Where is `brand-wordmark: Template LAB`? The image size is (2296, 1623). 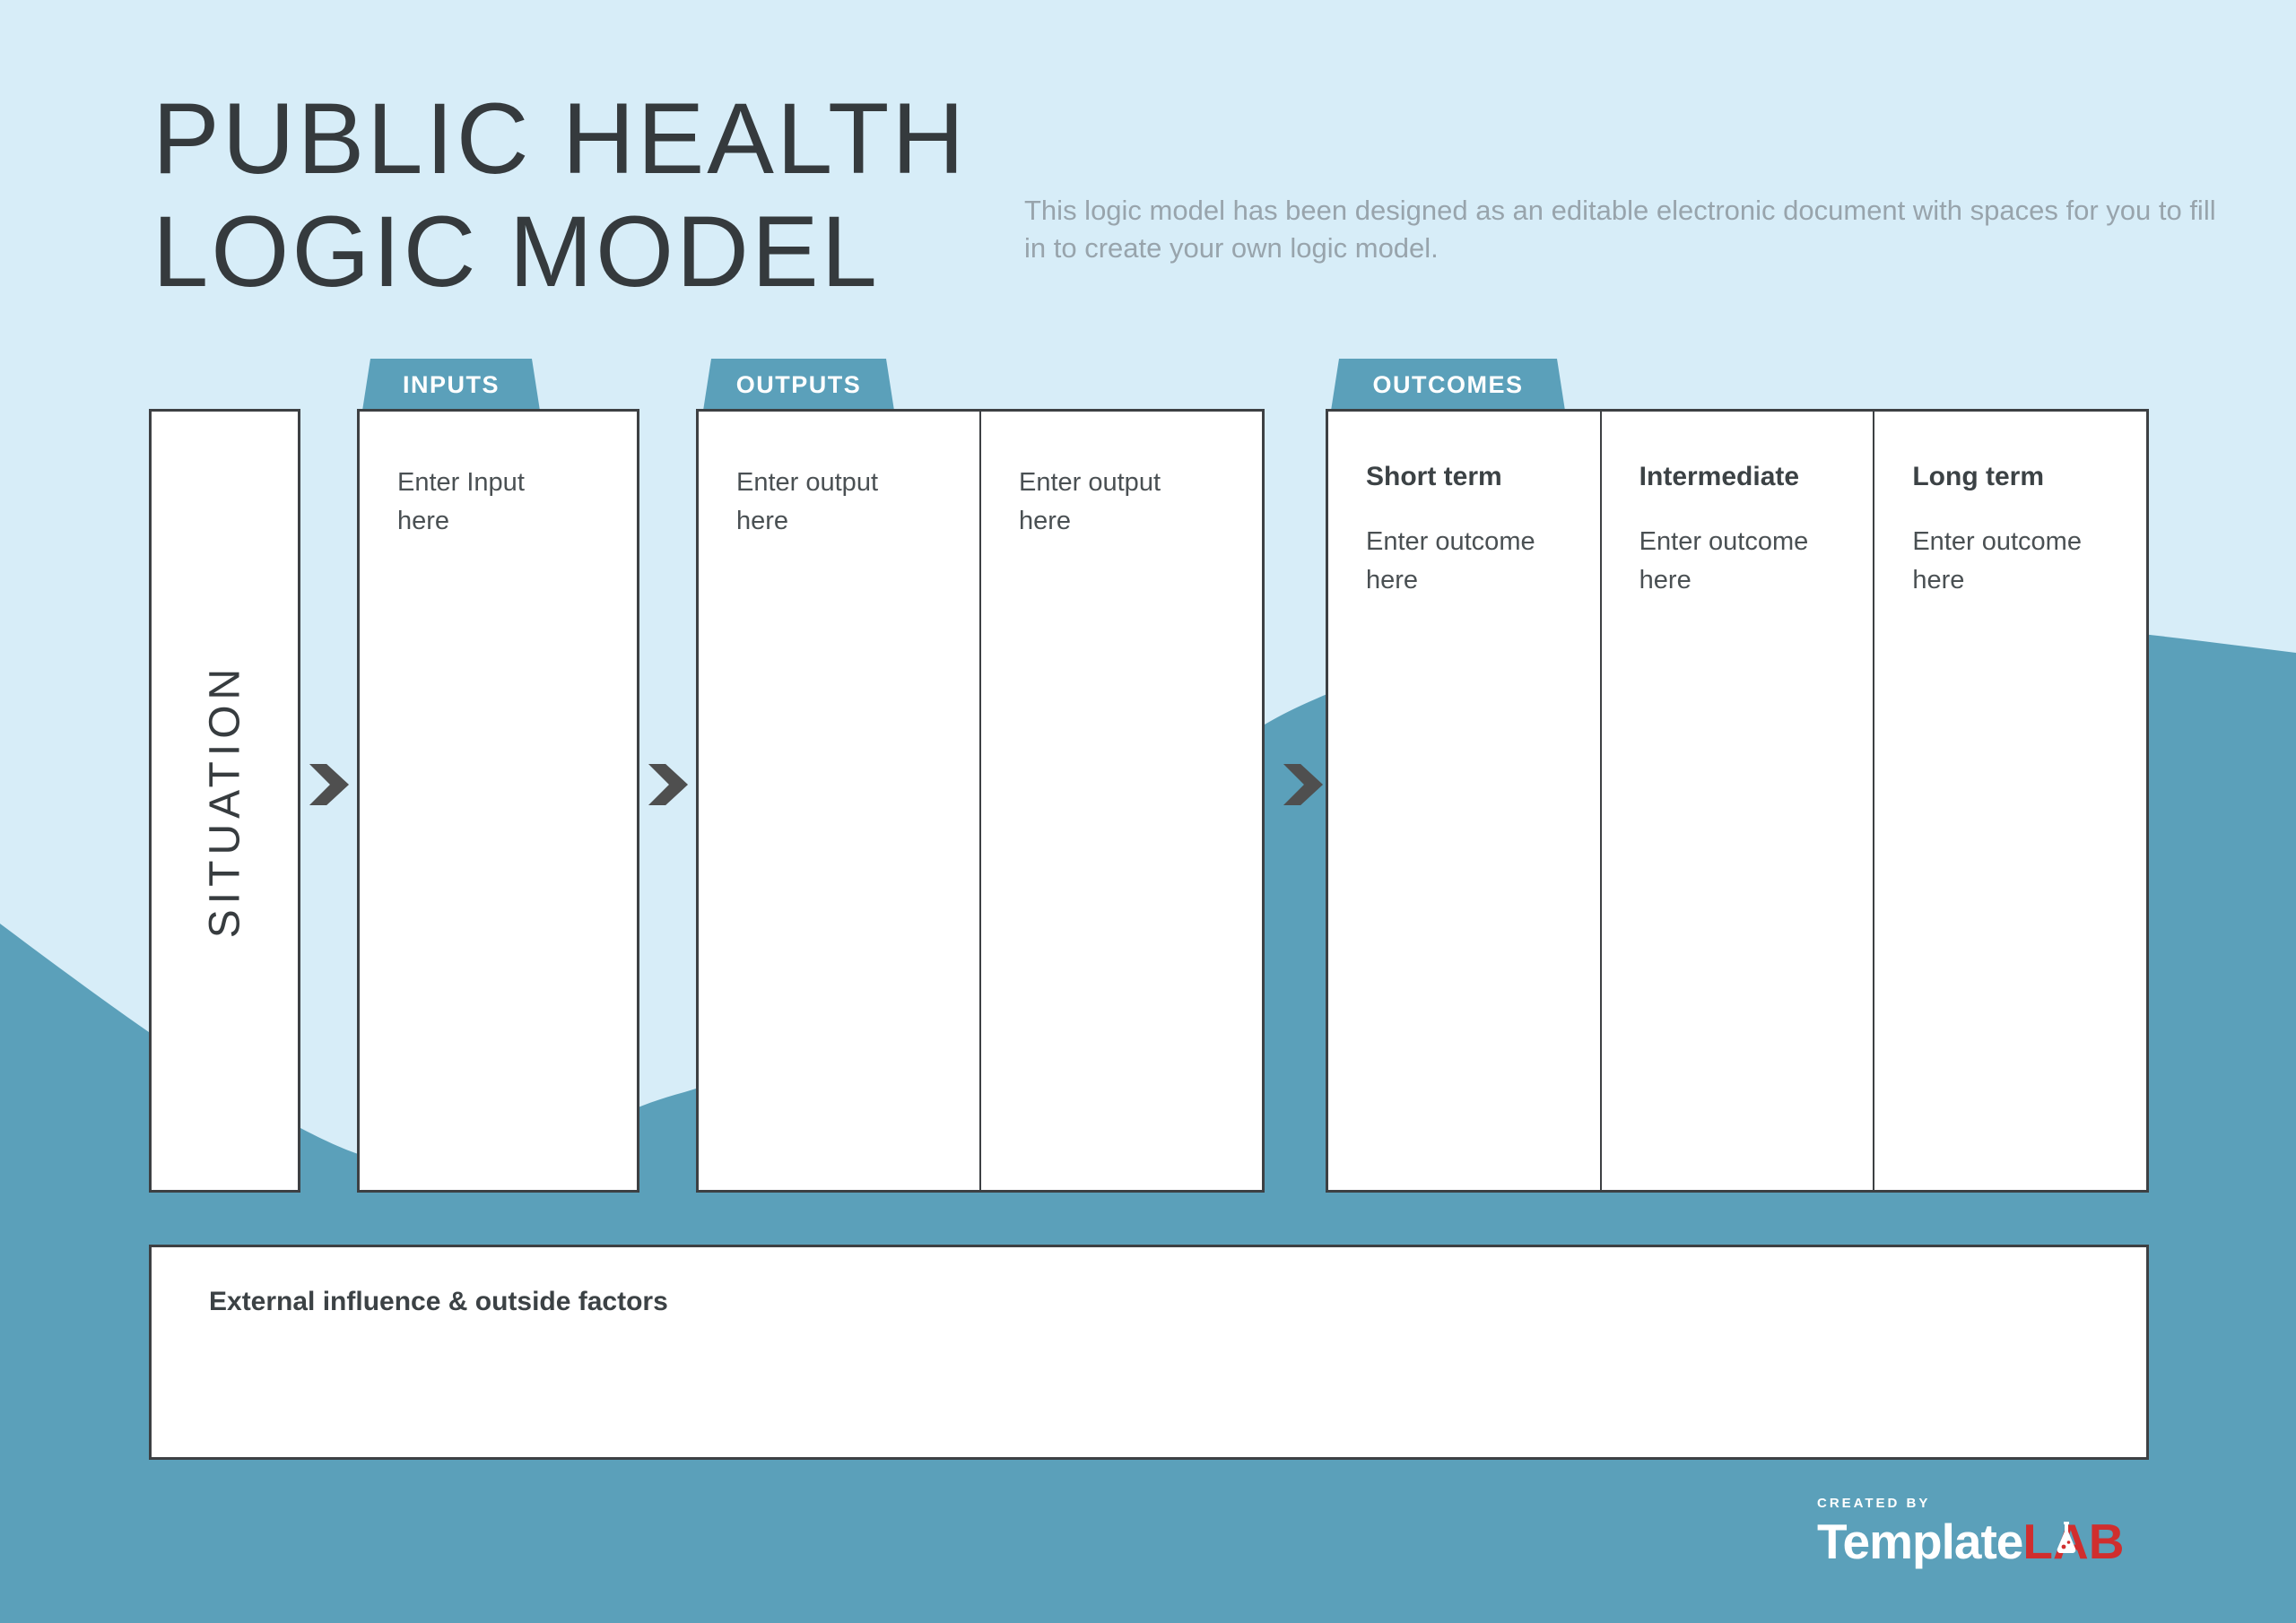
brand-wordmark: Template LAB is located at coordinates (1970, 1541).